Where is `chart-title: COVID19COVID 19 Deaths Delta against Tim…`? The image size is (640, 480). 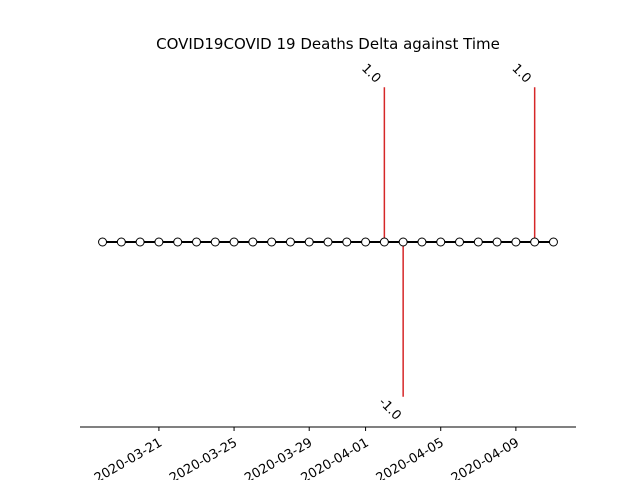 chart-title: COVID19COVID 19 Deaths Delta against Tim… is located at coordinates (328, 44).